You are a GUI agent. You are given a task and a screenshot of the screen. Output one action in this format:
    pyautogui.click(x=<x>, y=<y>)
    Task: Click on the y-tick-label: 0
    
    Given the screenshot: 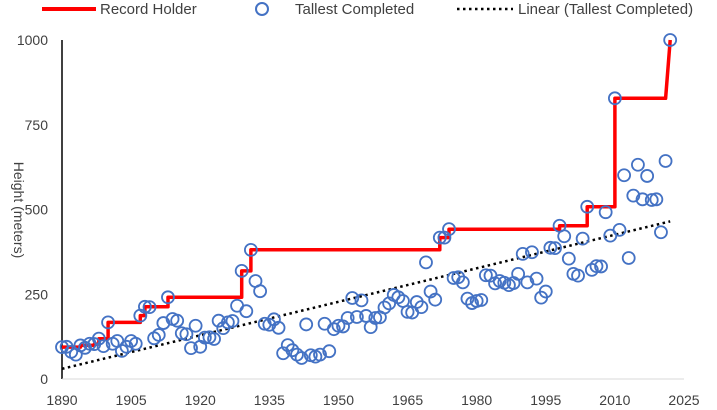 What is the action you would take?
    pyautogui.click(x=44, y=379)
    